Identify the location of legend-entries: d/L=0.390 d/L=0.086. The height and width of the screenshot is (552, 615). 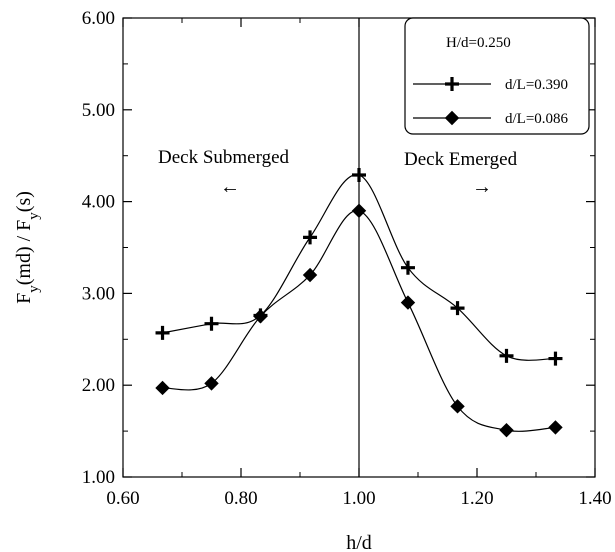
(491, 102).